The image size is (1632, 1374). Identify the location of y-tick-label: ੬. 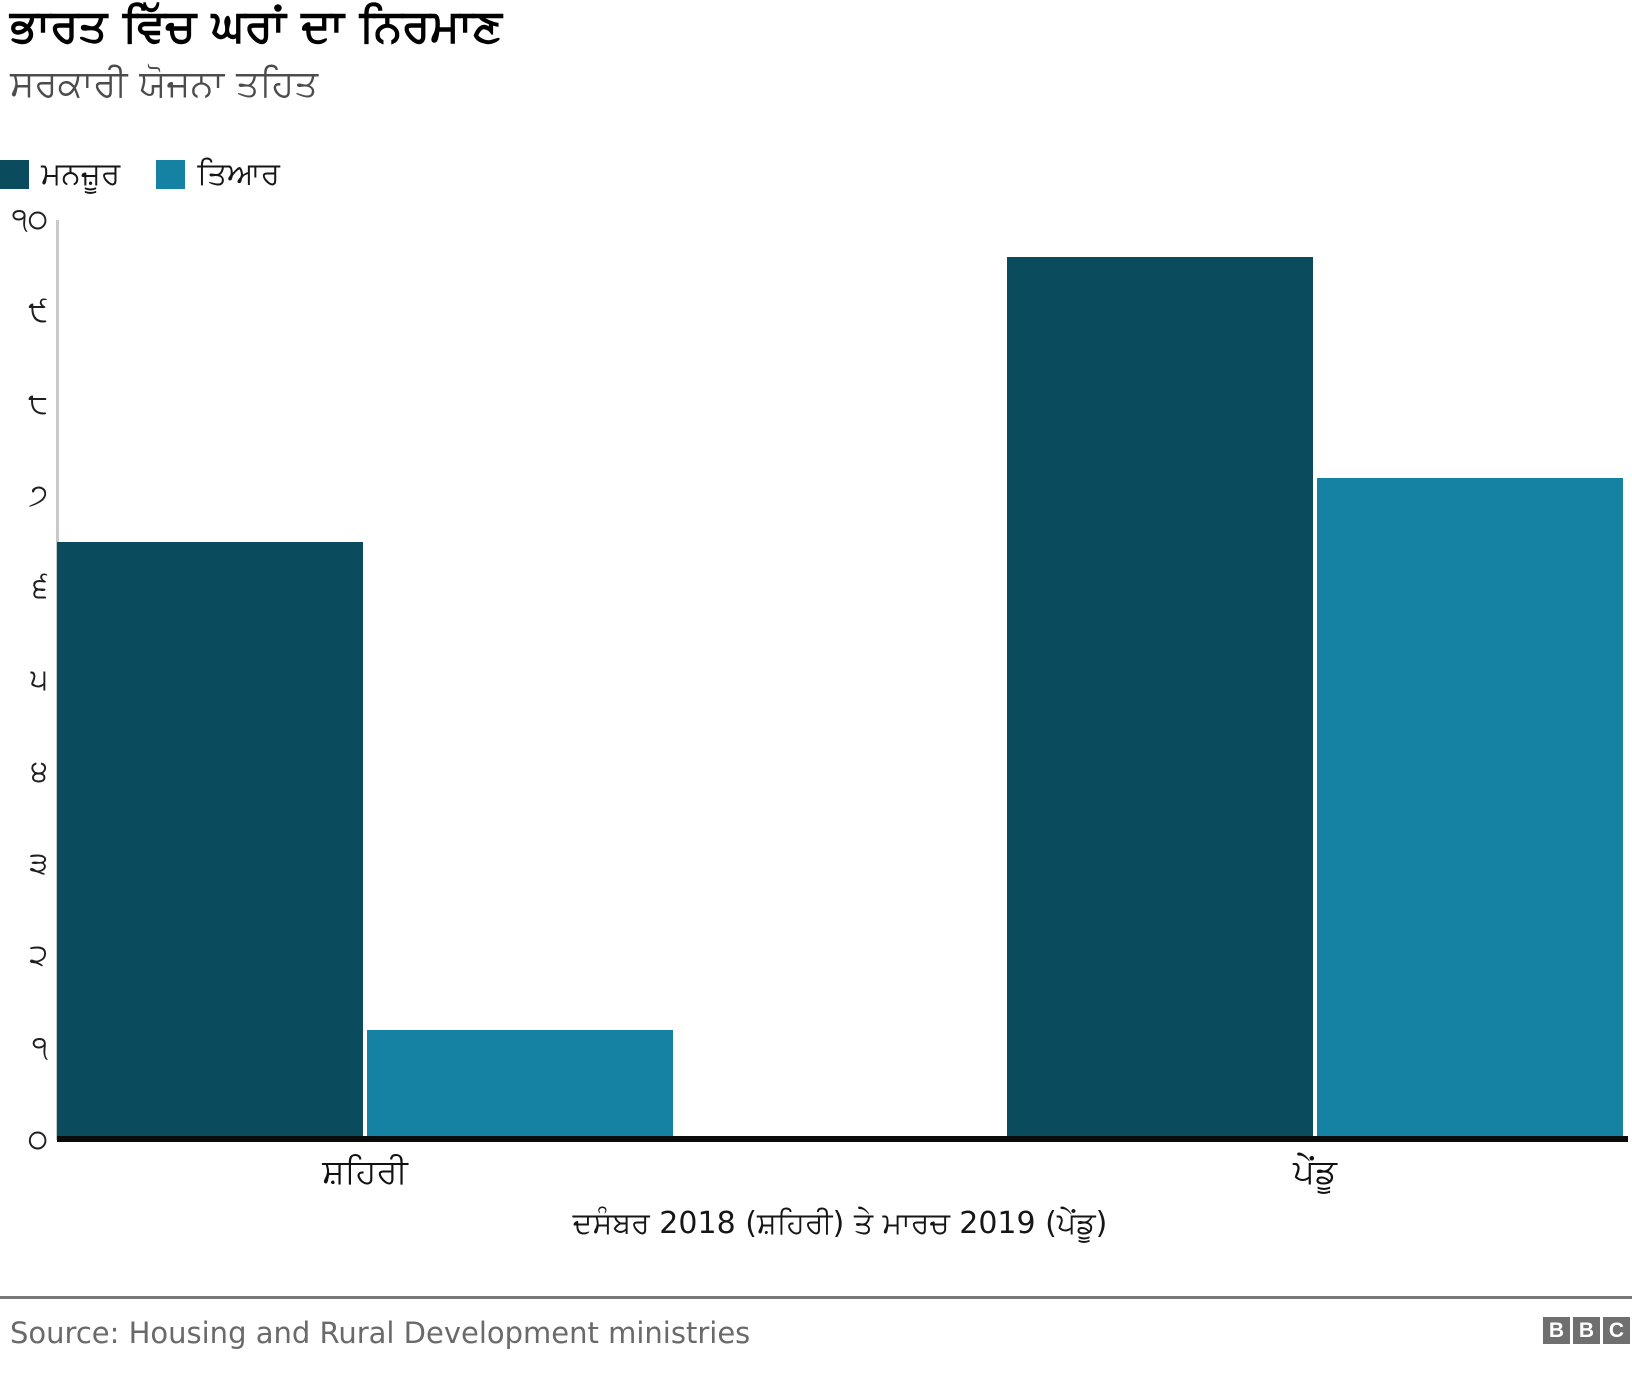
(40, 587).